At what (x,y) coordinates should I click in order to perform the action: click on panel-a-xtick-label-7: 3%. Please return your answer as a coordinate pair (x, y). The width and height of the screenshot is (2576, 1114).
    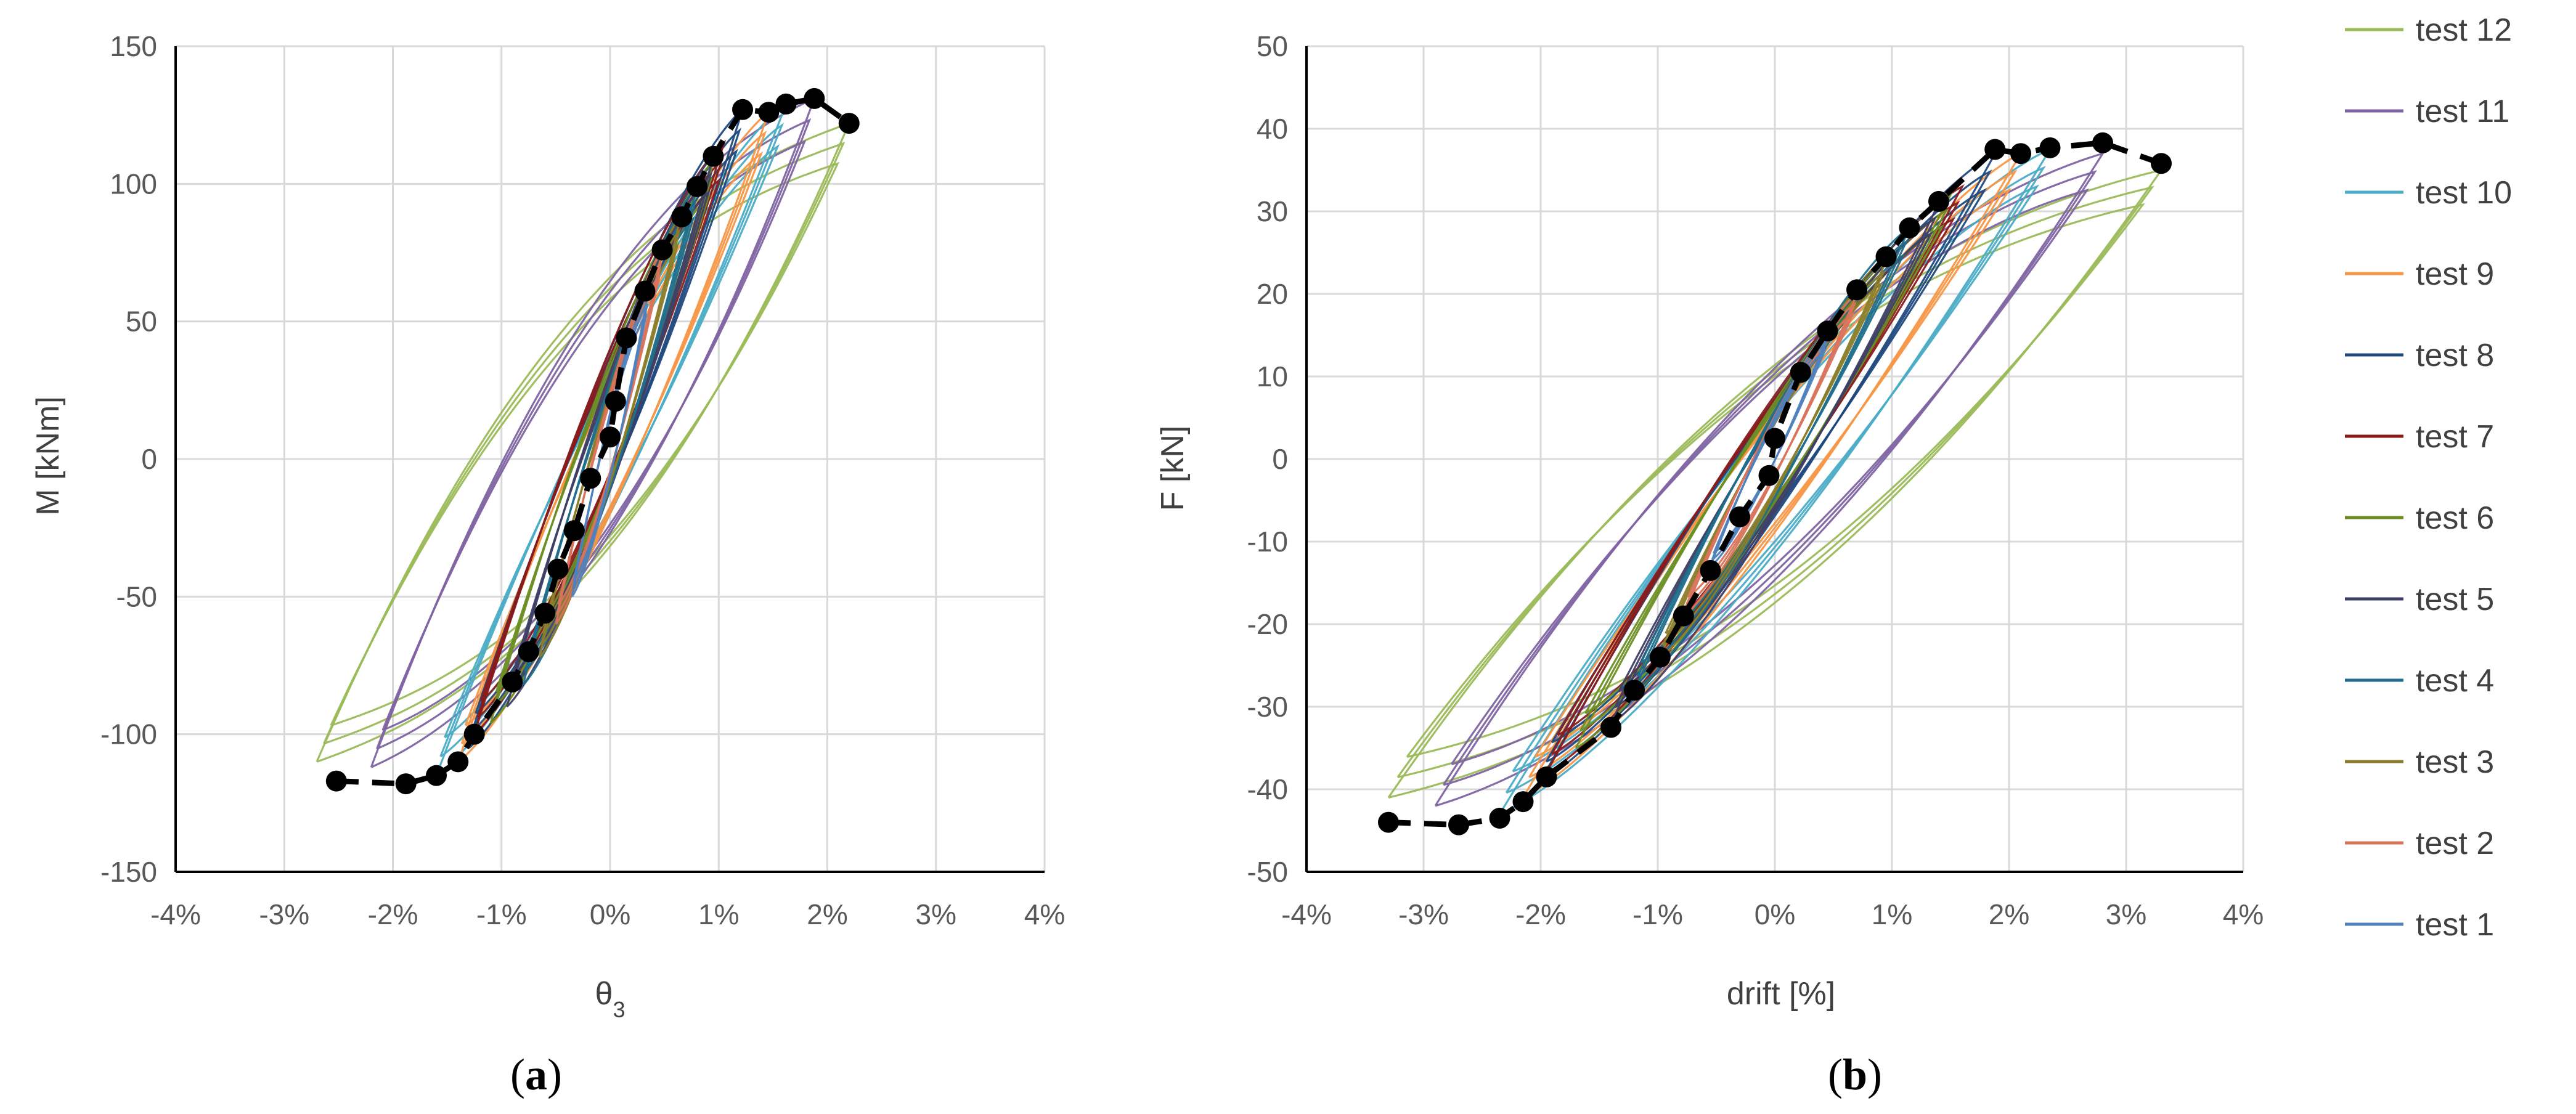
    Looking at the image, I should click on (936, 914).